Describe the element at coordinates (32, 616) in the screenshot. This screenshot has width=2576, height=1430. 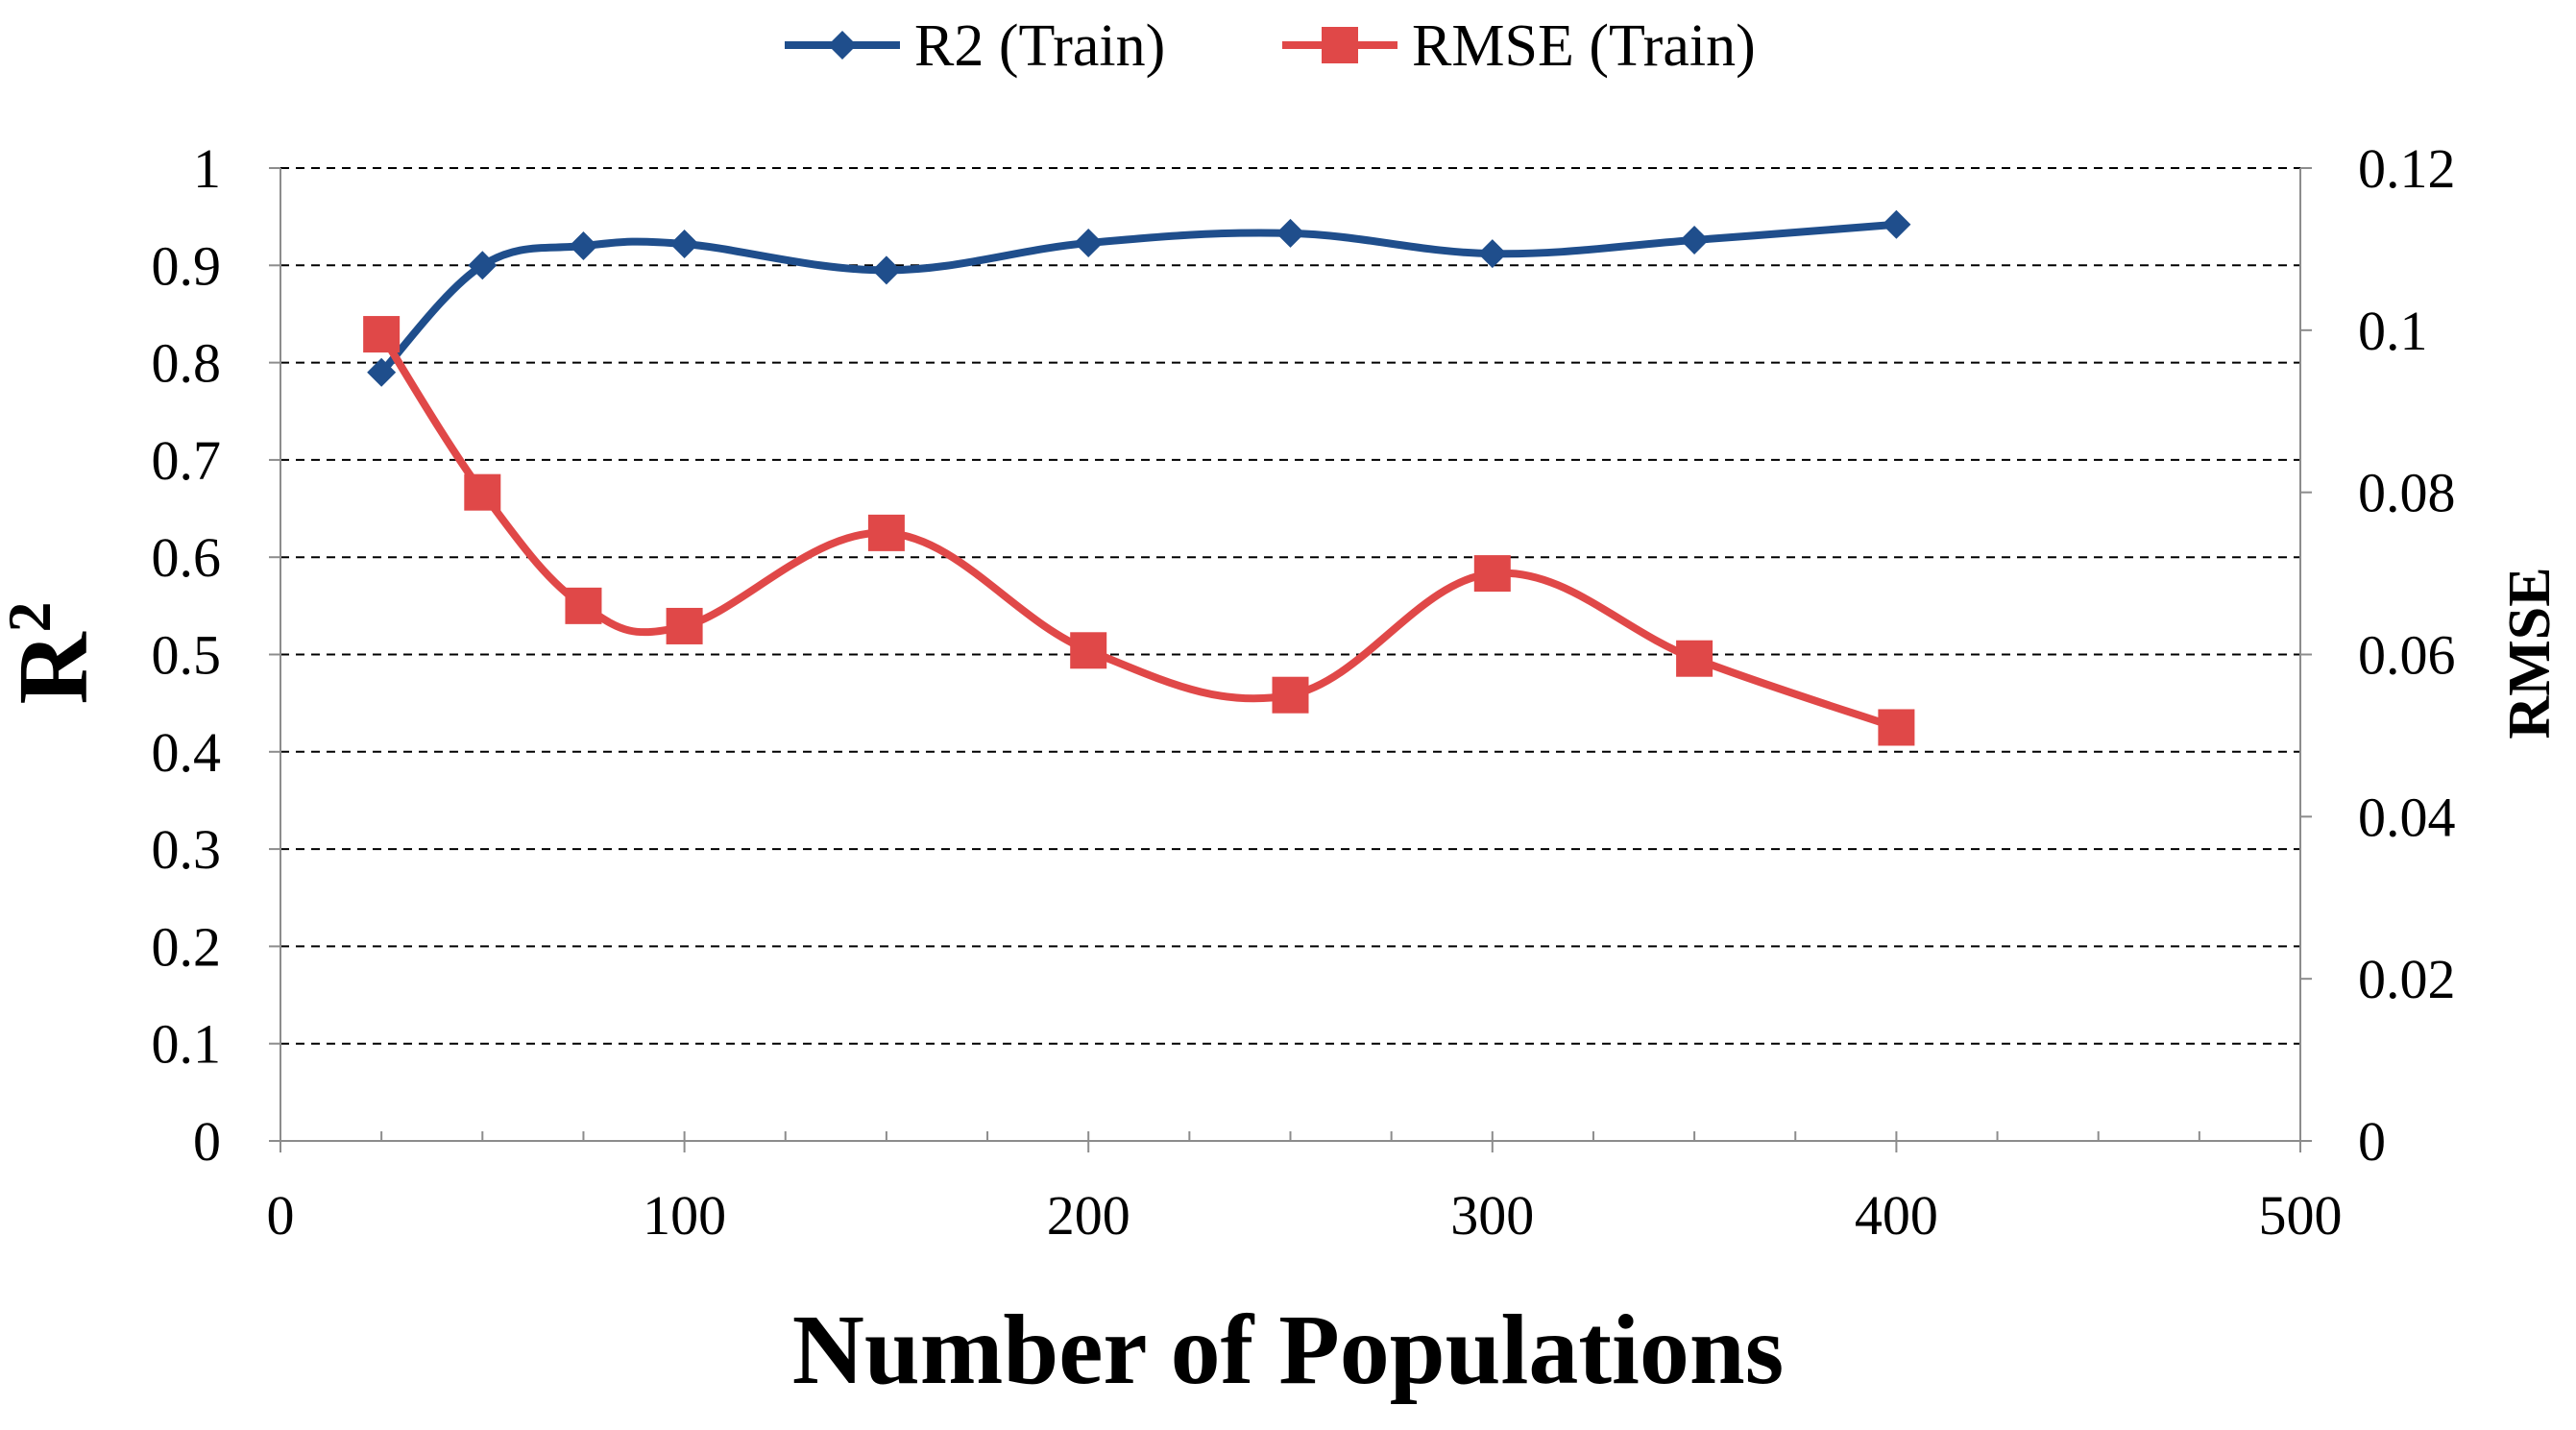
I see `y-axis-title-superscript: 2` at that location.